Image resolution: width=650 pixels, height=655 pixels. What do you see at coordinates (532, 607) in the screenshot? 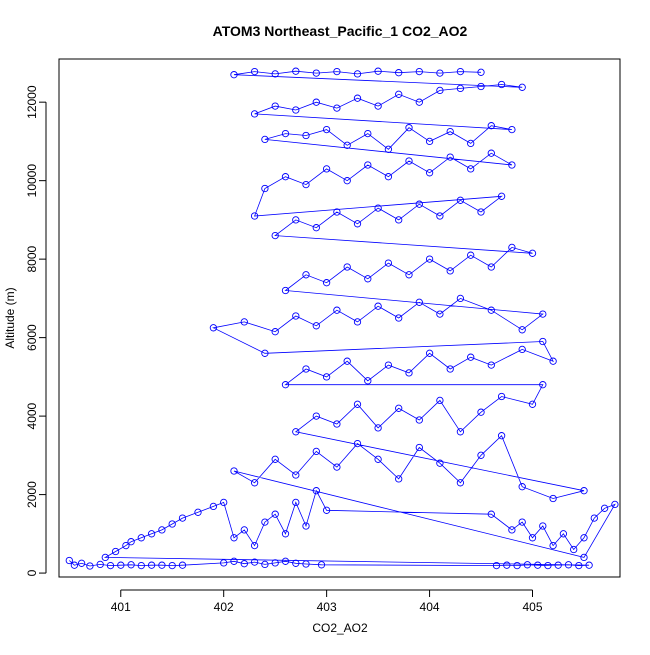
I see `x-tick-label: 405` at bounding box center [532, 607].